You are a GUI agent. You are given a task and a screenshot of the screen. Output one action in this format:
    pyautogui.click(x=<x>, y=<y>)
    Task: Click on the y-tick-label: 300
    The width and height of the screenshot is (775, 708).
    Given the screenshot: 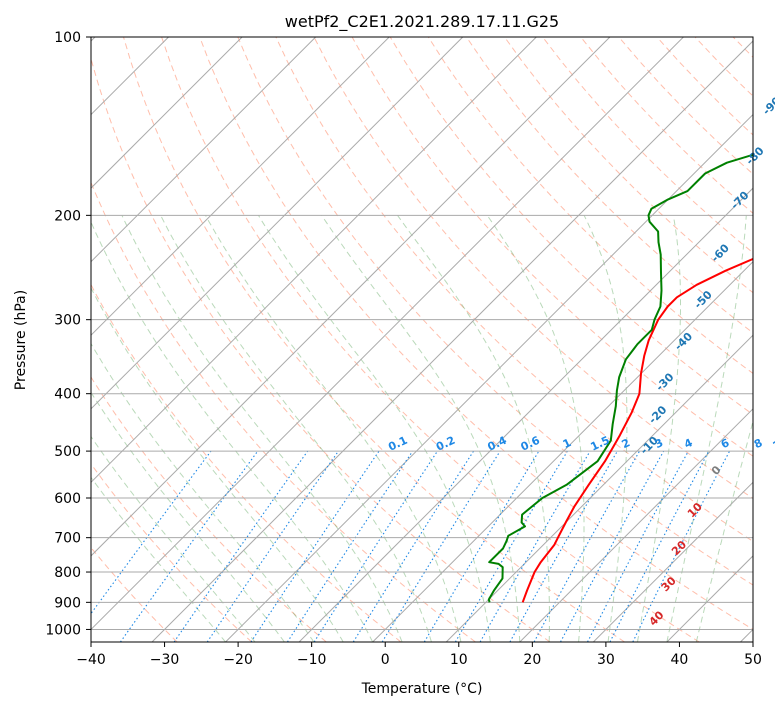 What is the action you would take?
    pyautogui.click(x=67, y=321)
    